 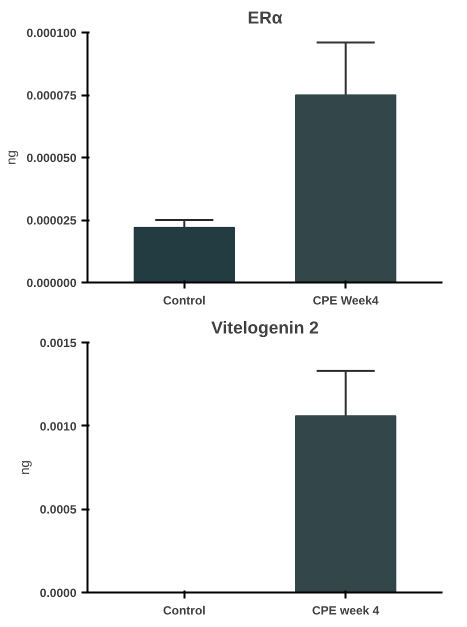 What do you see at coordinates (58, 509) in the screenshot?
I see `y-tick-label: 0.0005` at bounding box center [58, 509].